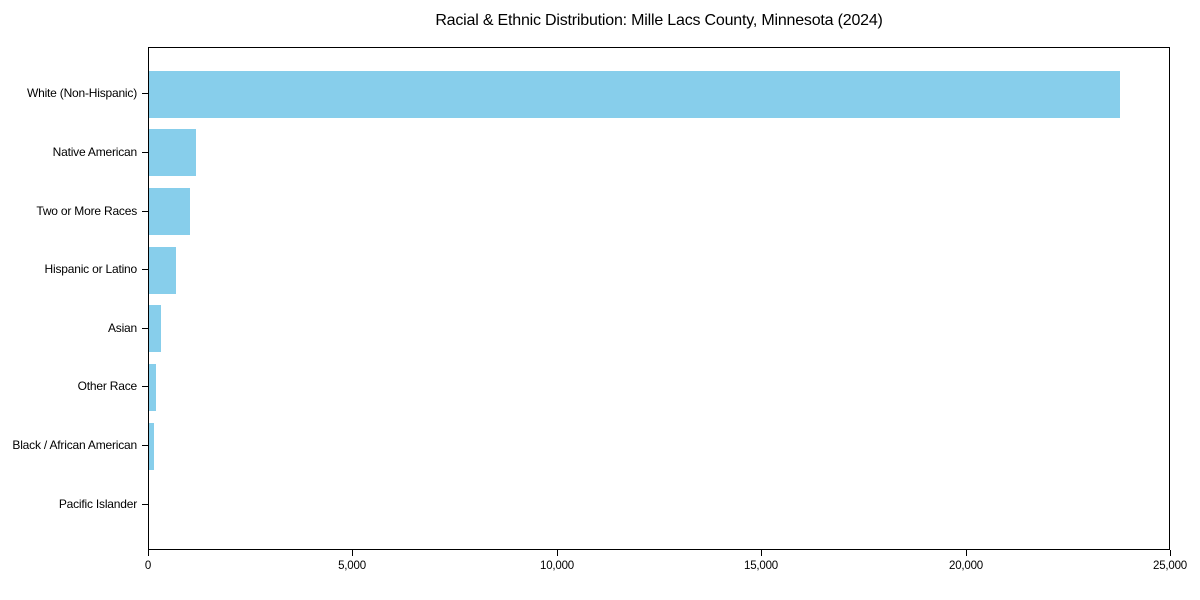  I want to click on y-tick-label-asian: Asian, so click(122, 328).